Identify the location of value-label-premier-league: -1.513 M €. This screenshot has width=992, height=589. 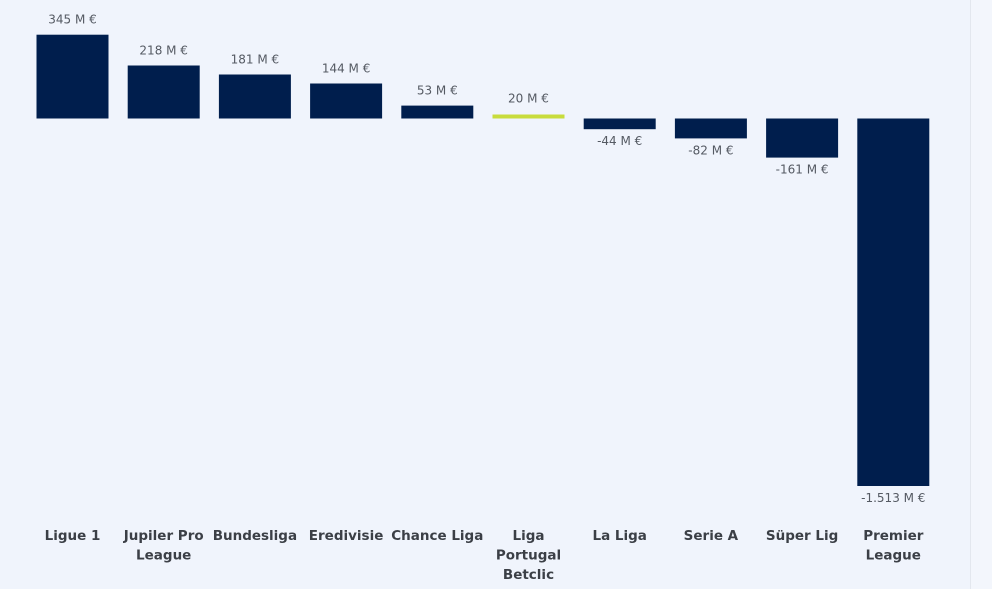
(893, 498).